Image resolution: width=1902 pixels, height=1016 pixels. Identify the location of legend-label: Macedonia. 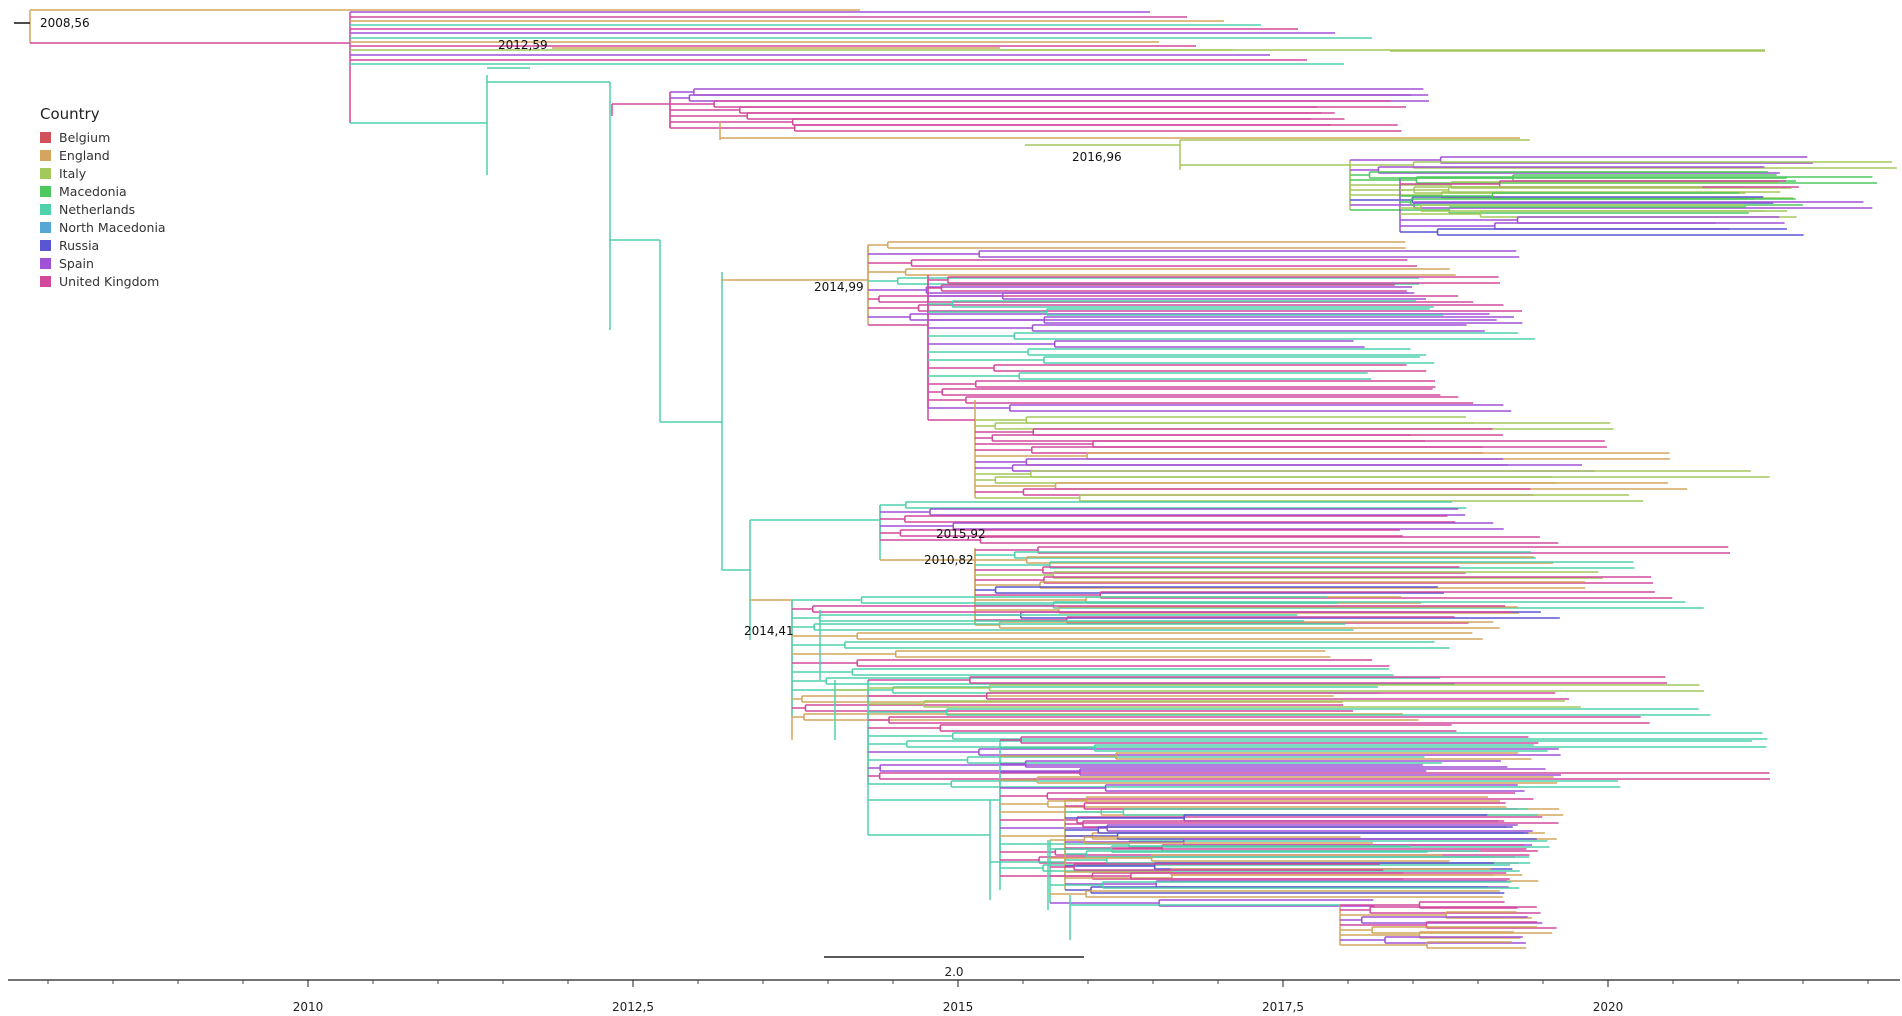
(93, 191).